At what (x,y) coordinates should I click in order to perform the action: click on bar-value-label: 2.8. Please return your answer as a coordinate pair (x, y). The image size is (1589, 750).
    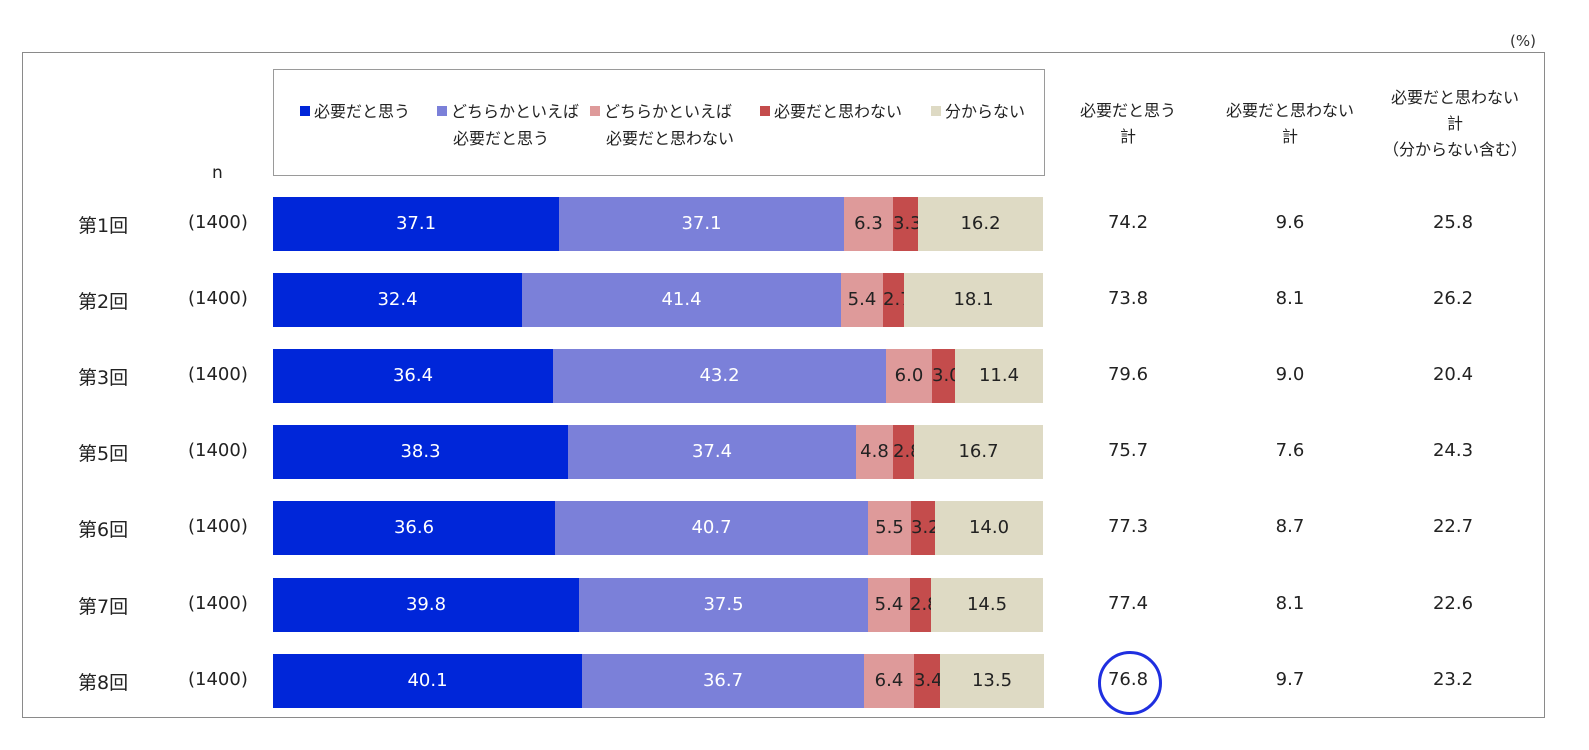
    Looking at the image, I should click on (924, 604).